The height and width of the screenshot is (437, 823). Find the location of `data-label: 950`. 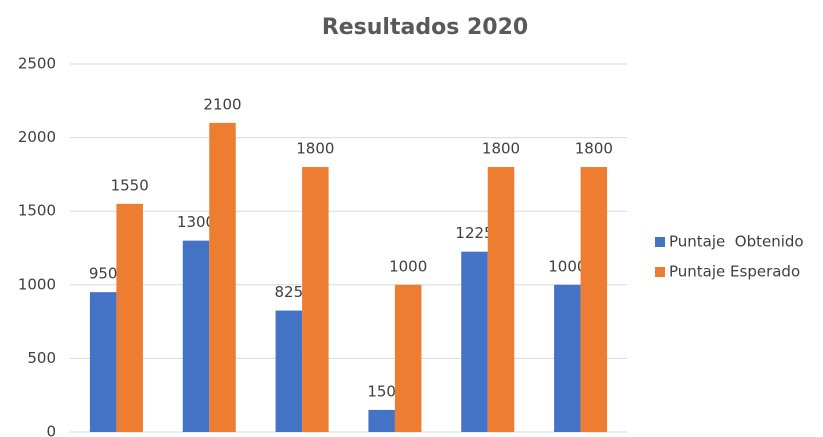

data-label: 950 is located at coordinates (103, 274).